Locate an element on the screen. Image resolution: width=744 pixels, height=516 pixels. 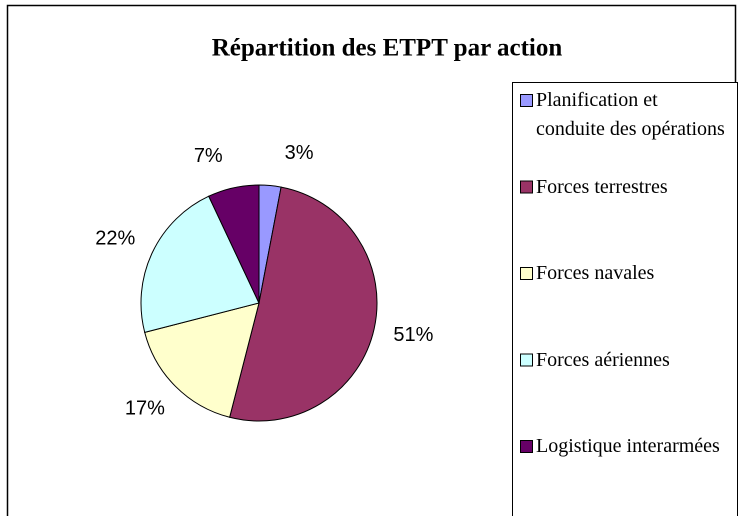
legend-label: Logistique interarmées is located at coordinates (628, 446).